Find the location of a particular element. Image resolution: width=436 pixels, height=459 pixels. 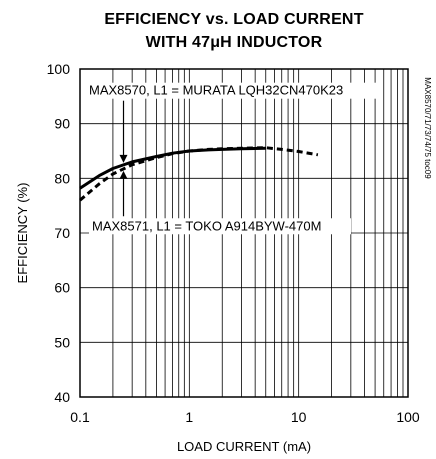

y-tick-label: 90 is located at coordinates (62, 124).